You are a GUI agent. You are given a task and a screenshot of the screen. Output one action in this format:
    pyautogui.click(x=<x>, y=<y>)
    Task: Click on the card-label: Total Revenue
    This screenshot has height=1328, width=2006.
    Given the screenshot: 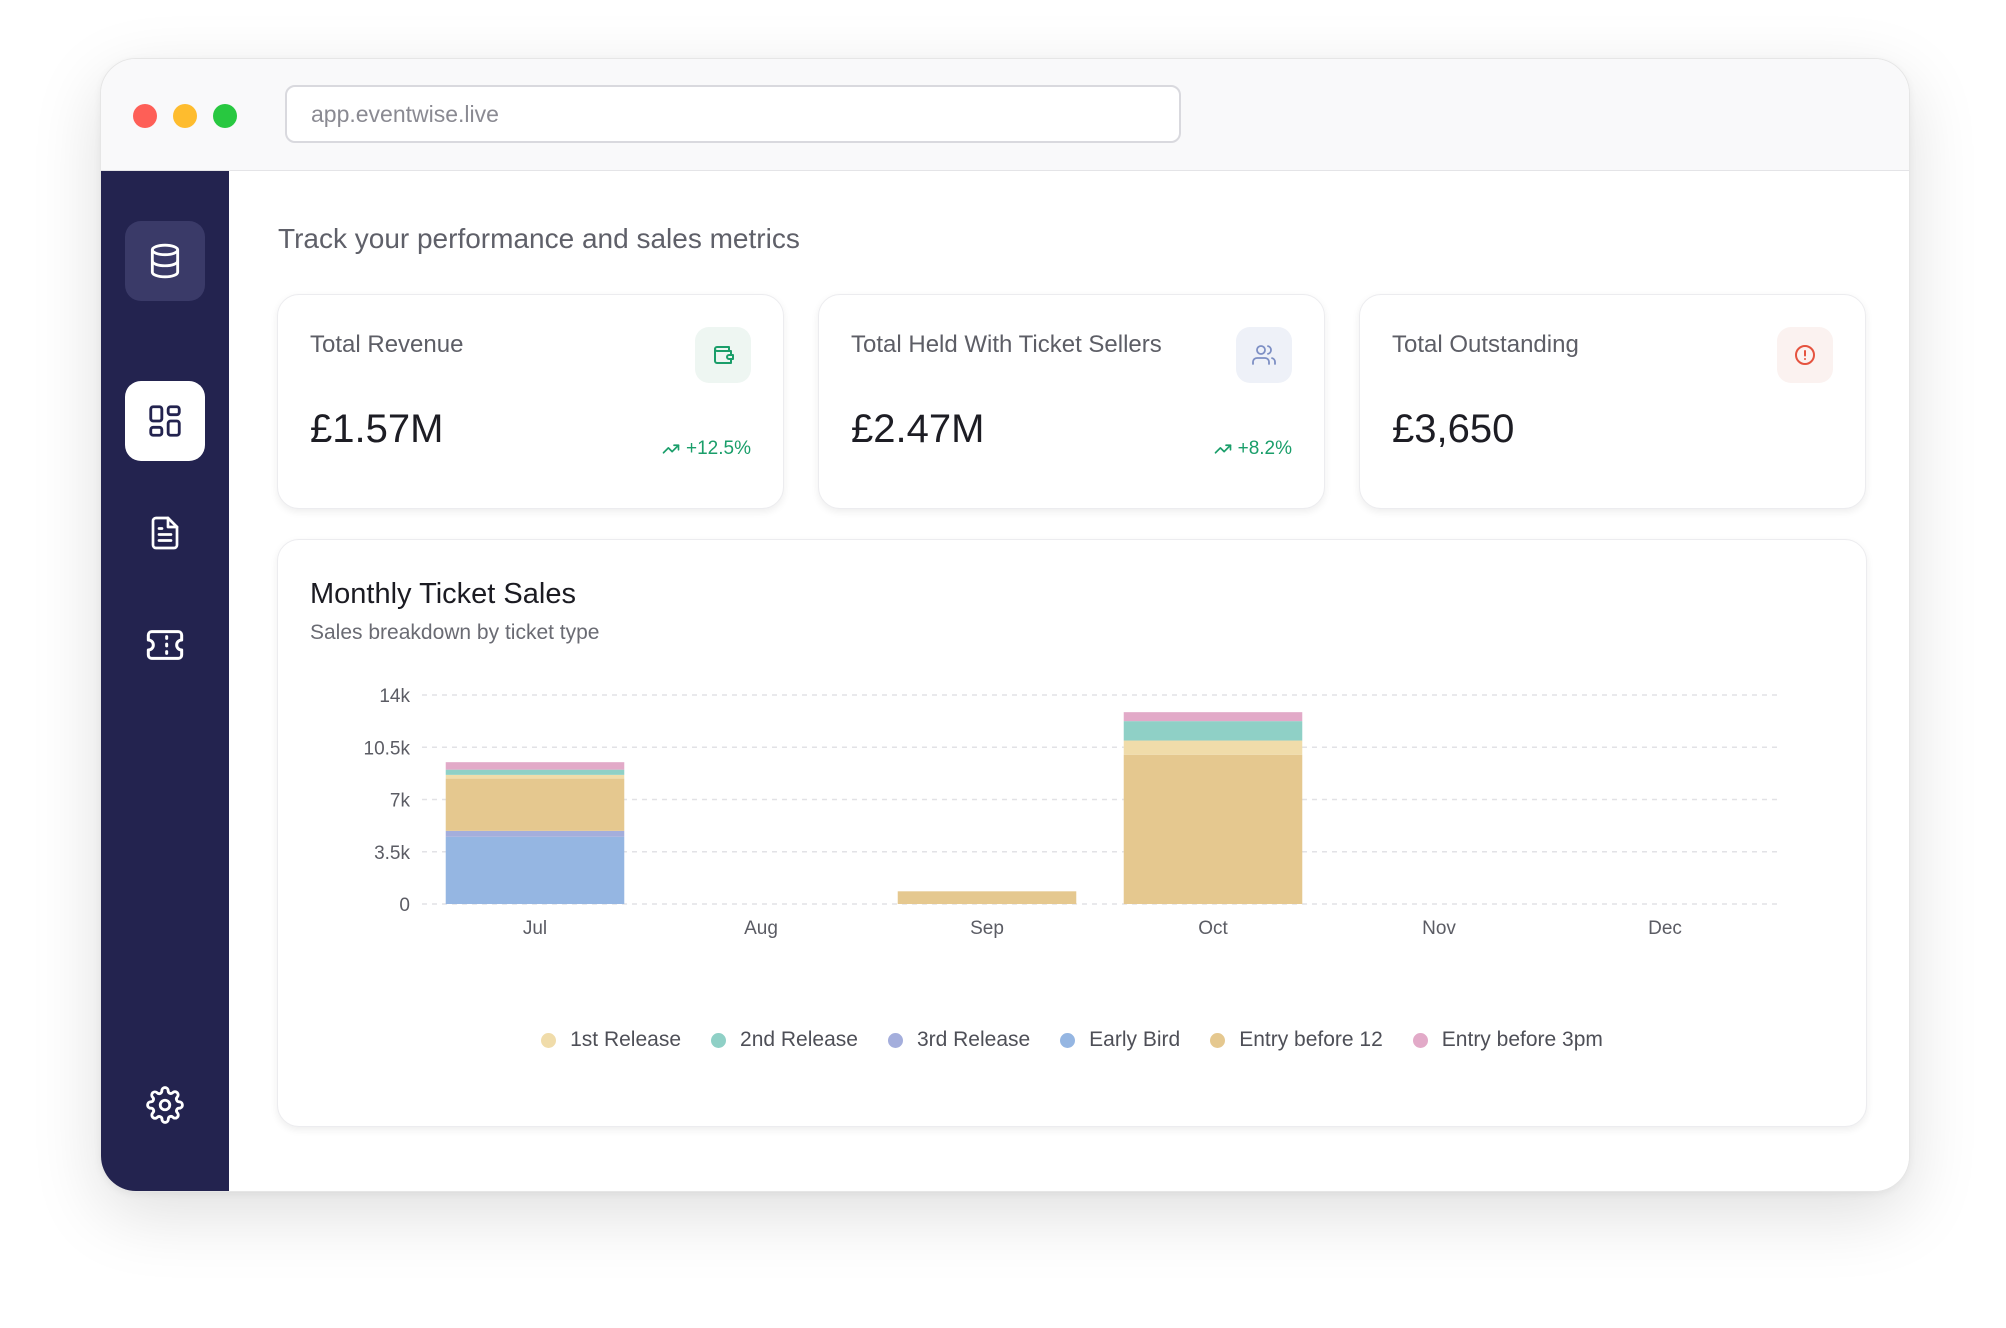 What is the action you would take?
    pyautogui.click(x=387, y=344)
    